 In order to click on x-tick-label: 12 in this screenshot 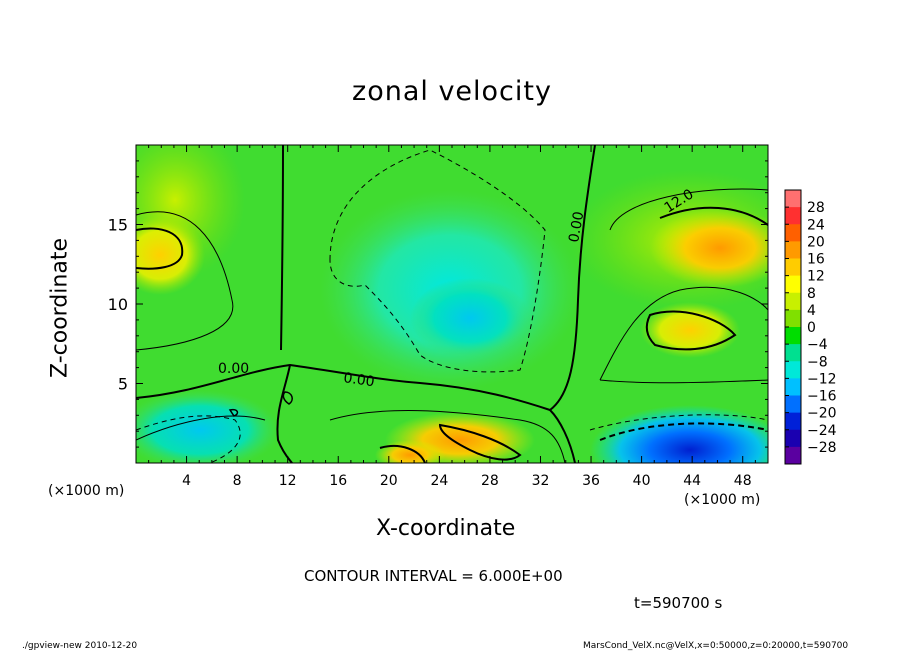, I will do `click(288, 481)`.